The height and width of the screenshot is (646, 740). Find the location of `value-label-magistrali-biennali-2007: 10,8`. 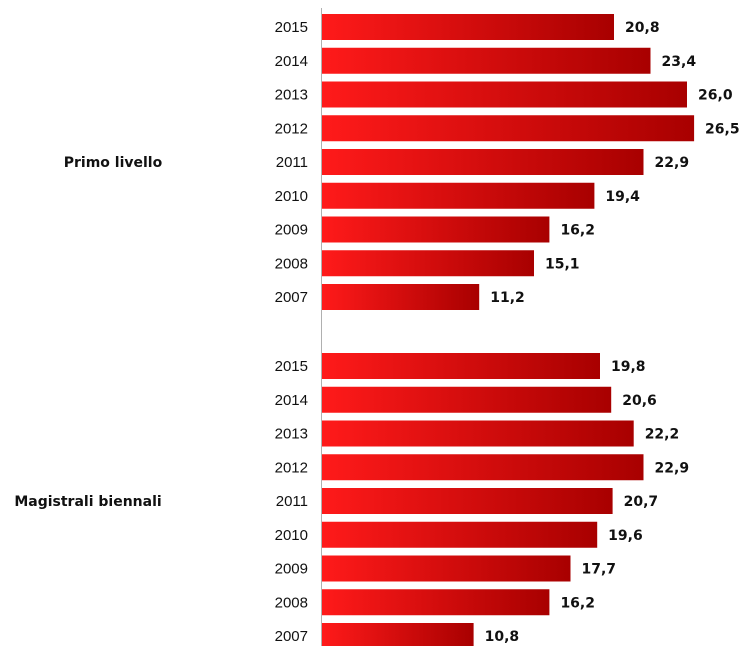

value-label-magistrali-biennali-2007: 10,8 is located at coordinates (502, 637).